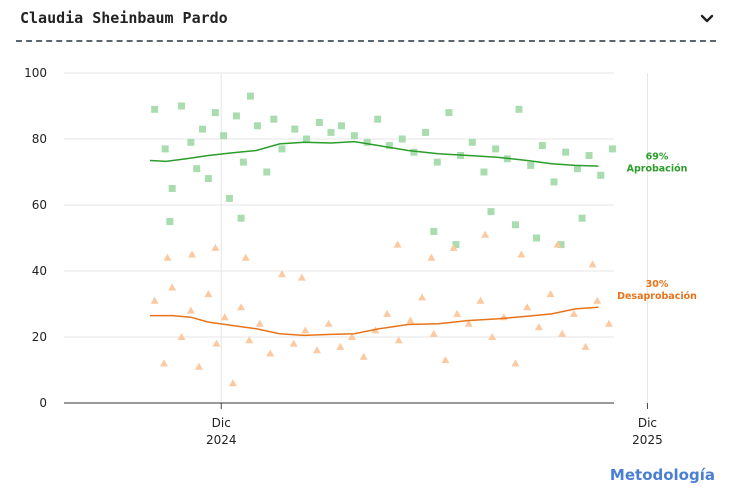 The width and height of the screenshot is (749, 500). What do you see at coordinates (662, 475) in the screenshot?
I see `methodology-link: Metodología` at bounding box center [662, 475].